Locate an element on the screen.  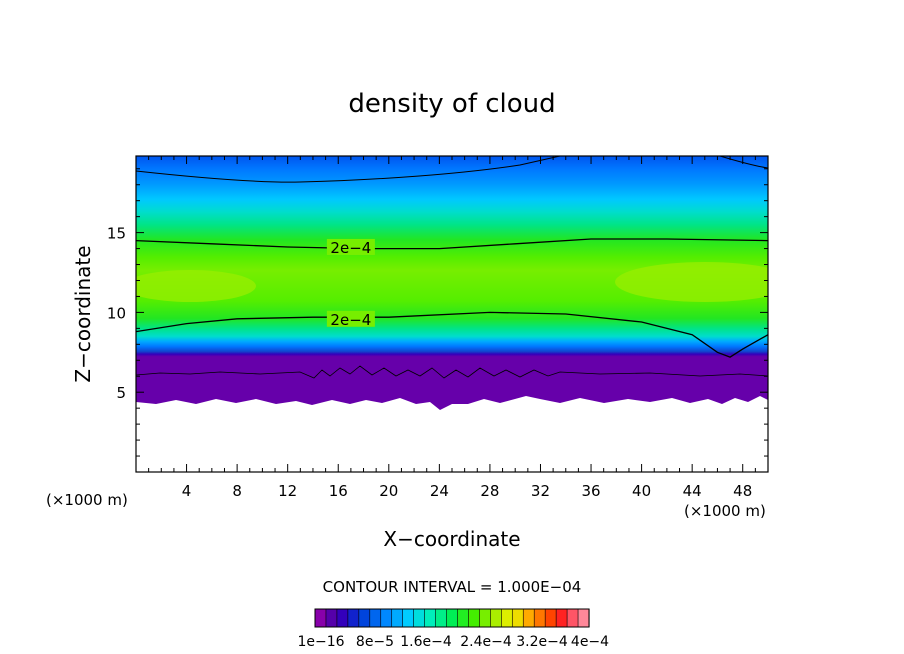
y-tick-labels: 5 10 15 is located at coordinates (116, 314).